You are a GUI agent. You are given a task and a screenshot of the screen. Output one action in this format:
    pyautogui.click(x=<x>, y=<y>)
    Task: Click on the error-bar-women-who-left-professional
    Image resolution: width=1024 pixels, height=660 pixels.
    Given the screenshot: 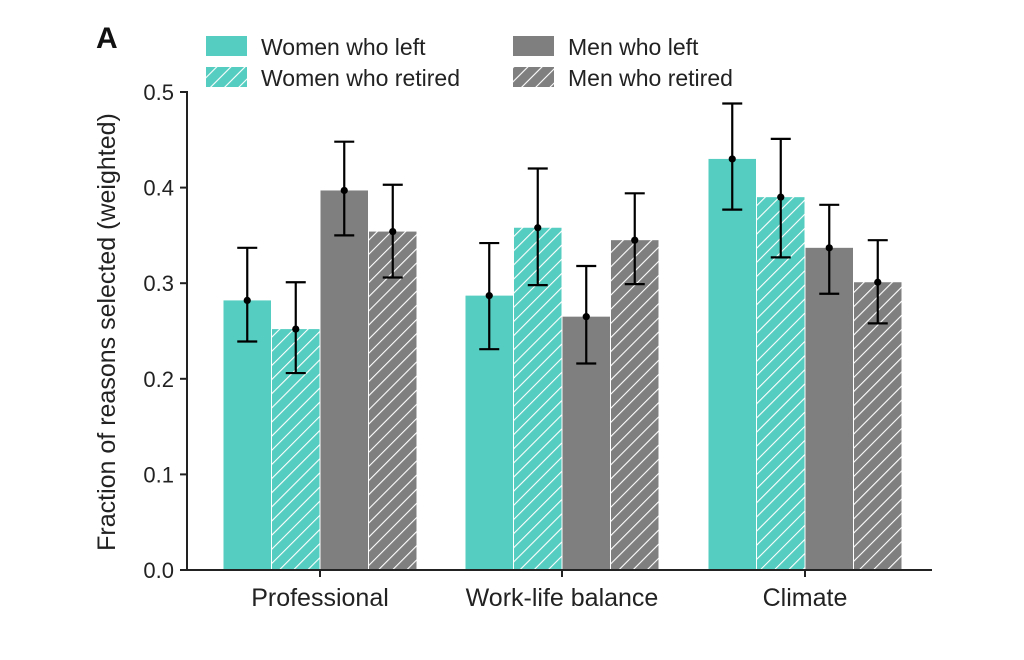 What is the action you would take?
    pyautogui.click(x=247, y=294)
    